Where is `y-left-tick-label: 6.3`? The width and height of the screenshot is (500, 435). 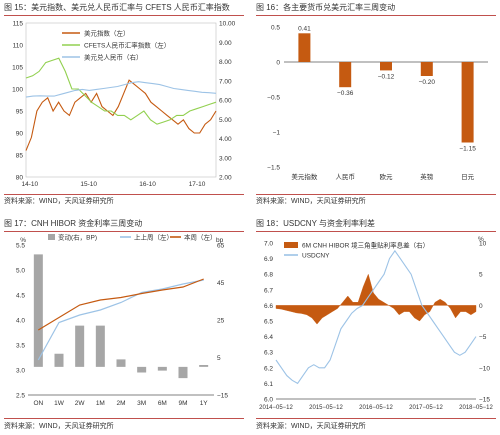 y-left-tick-label: 6.3 is located at coordinates (268, 353).